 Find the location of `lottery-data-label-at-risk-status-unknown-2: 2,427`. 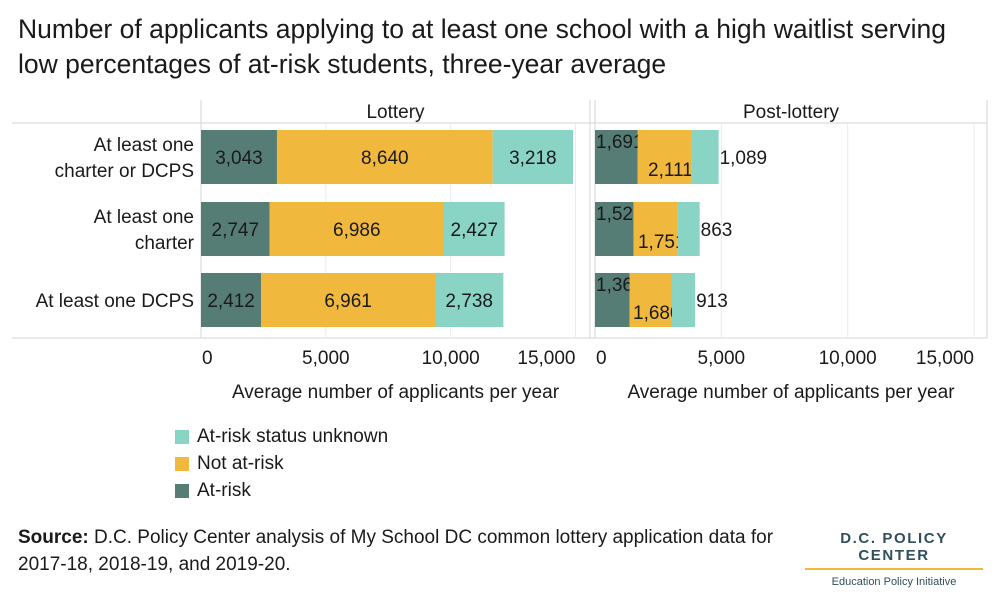

lottery-data-label-at-risk-status-unknown-2: 2,427 is located at coordinates (475, 230).